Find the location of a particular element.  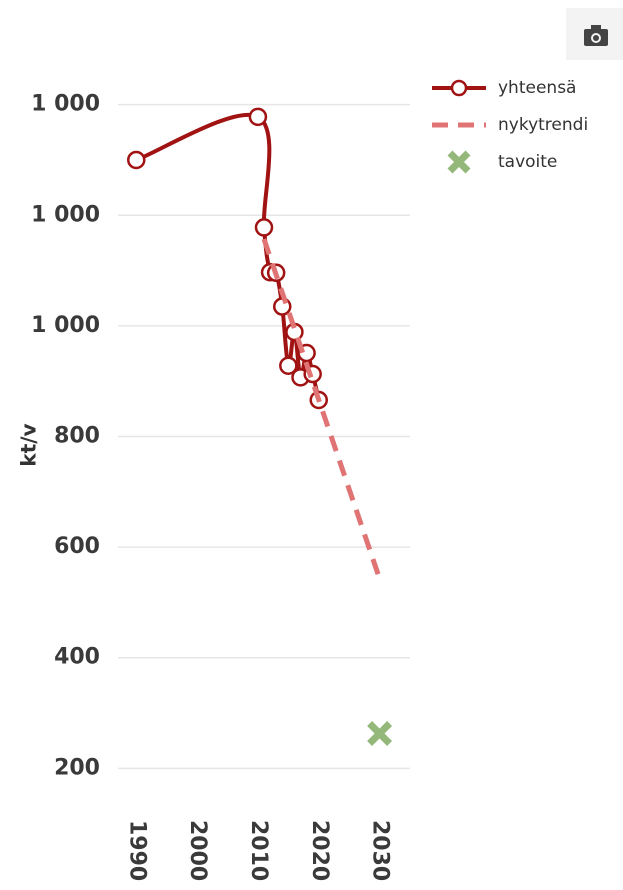

y-tick-label: 200 is located at coordinates (77, 767).